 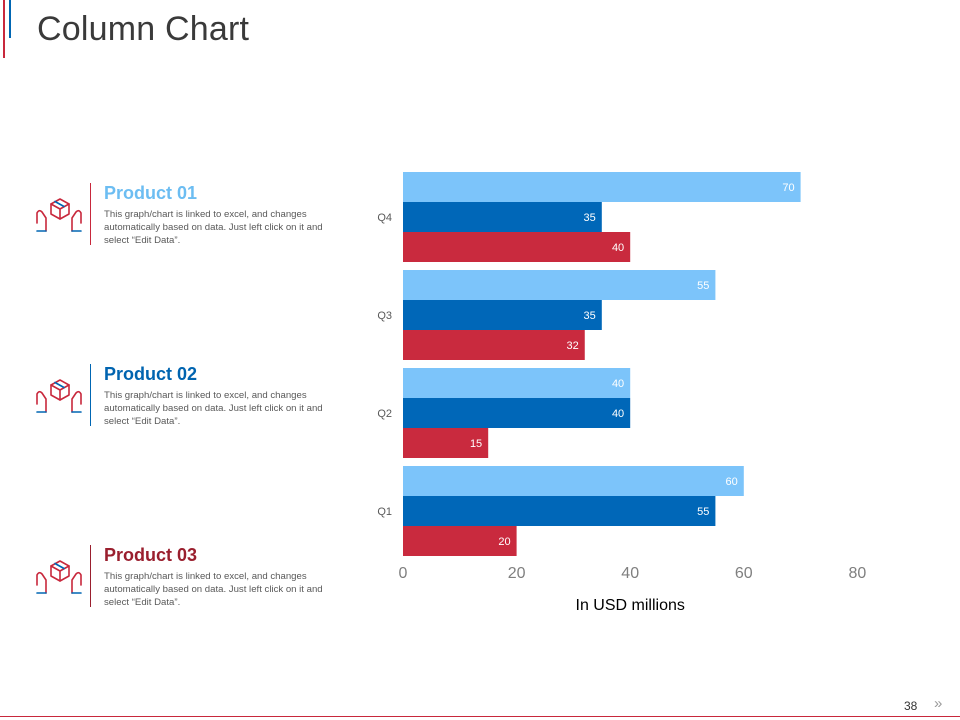 I want to click on double-chevron-right-icon: », so click(x=938, y=703).